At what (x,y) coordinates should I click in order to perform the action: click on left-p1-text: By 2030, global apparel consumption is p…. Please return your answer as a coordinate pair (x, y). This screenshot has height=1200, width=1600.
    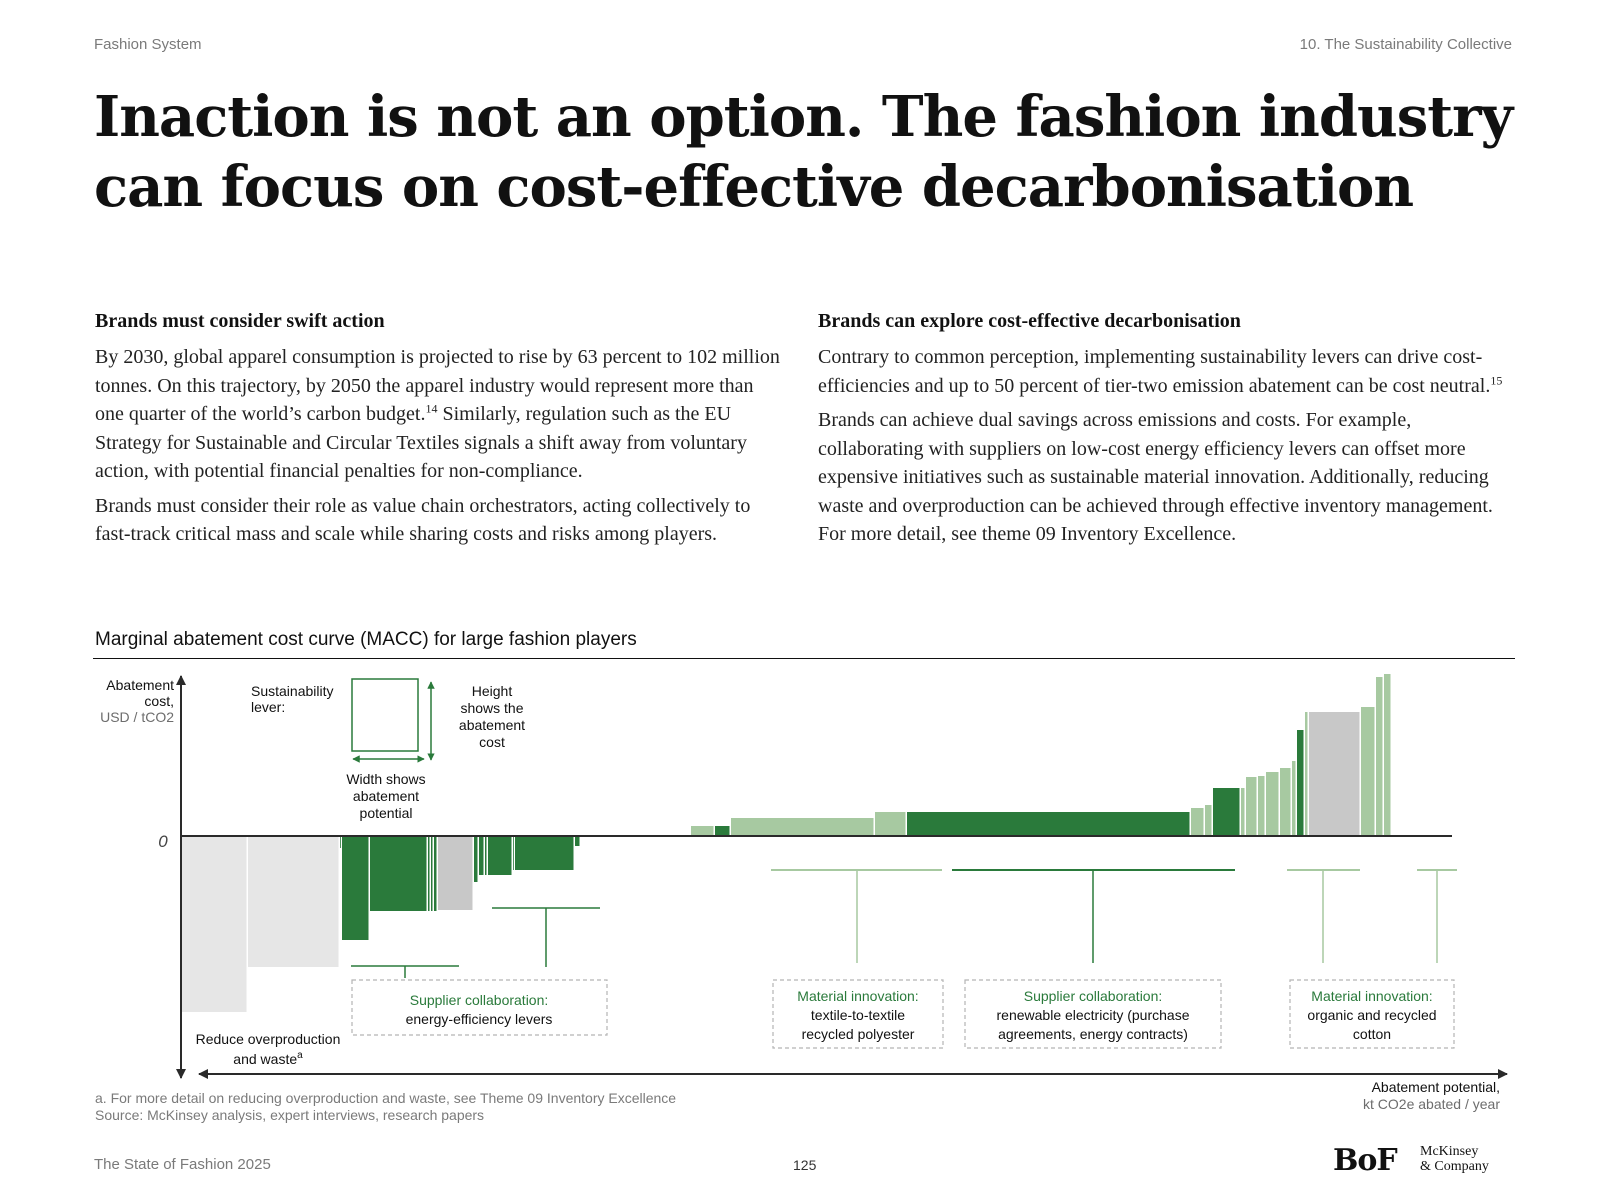
    Looking at the image, I should click on (437, 385).